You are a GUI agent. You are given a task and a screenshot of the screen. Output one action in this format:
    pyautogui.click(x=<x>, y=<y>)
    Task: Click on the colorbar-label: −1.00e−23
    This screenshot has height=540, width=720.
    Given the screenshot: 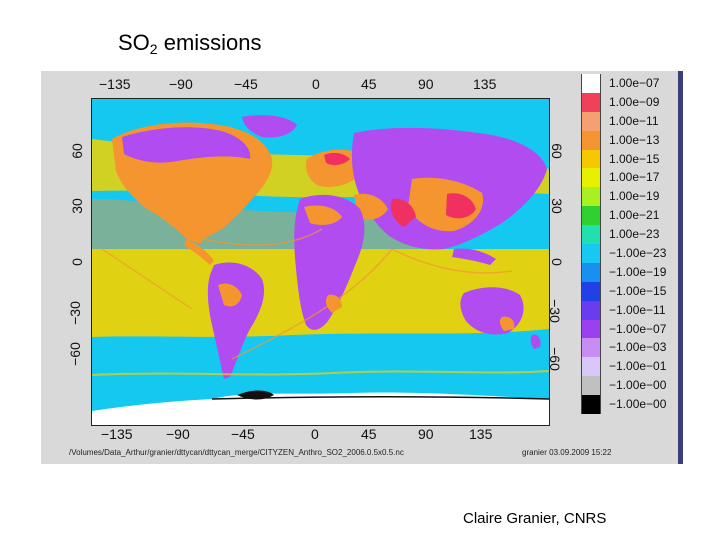 What is the action you would take?
    pyautogui.click(x=638, y=253)
    